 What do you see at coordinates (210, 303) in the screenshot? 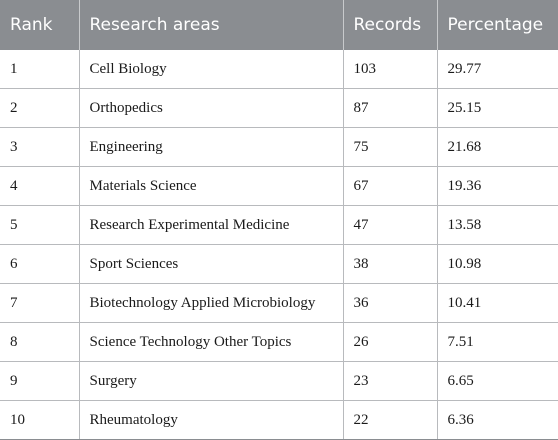
I see `cell-research-area: Biotechnology Applied Microbiology` at bounding box center [210, 303].